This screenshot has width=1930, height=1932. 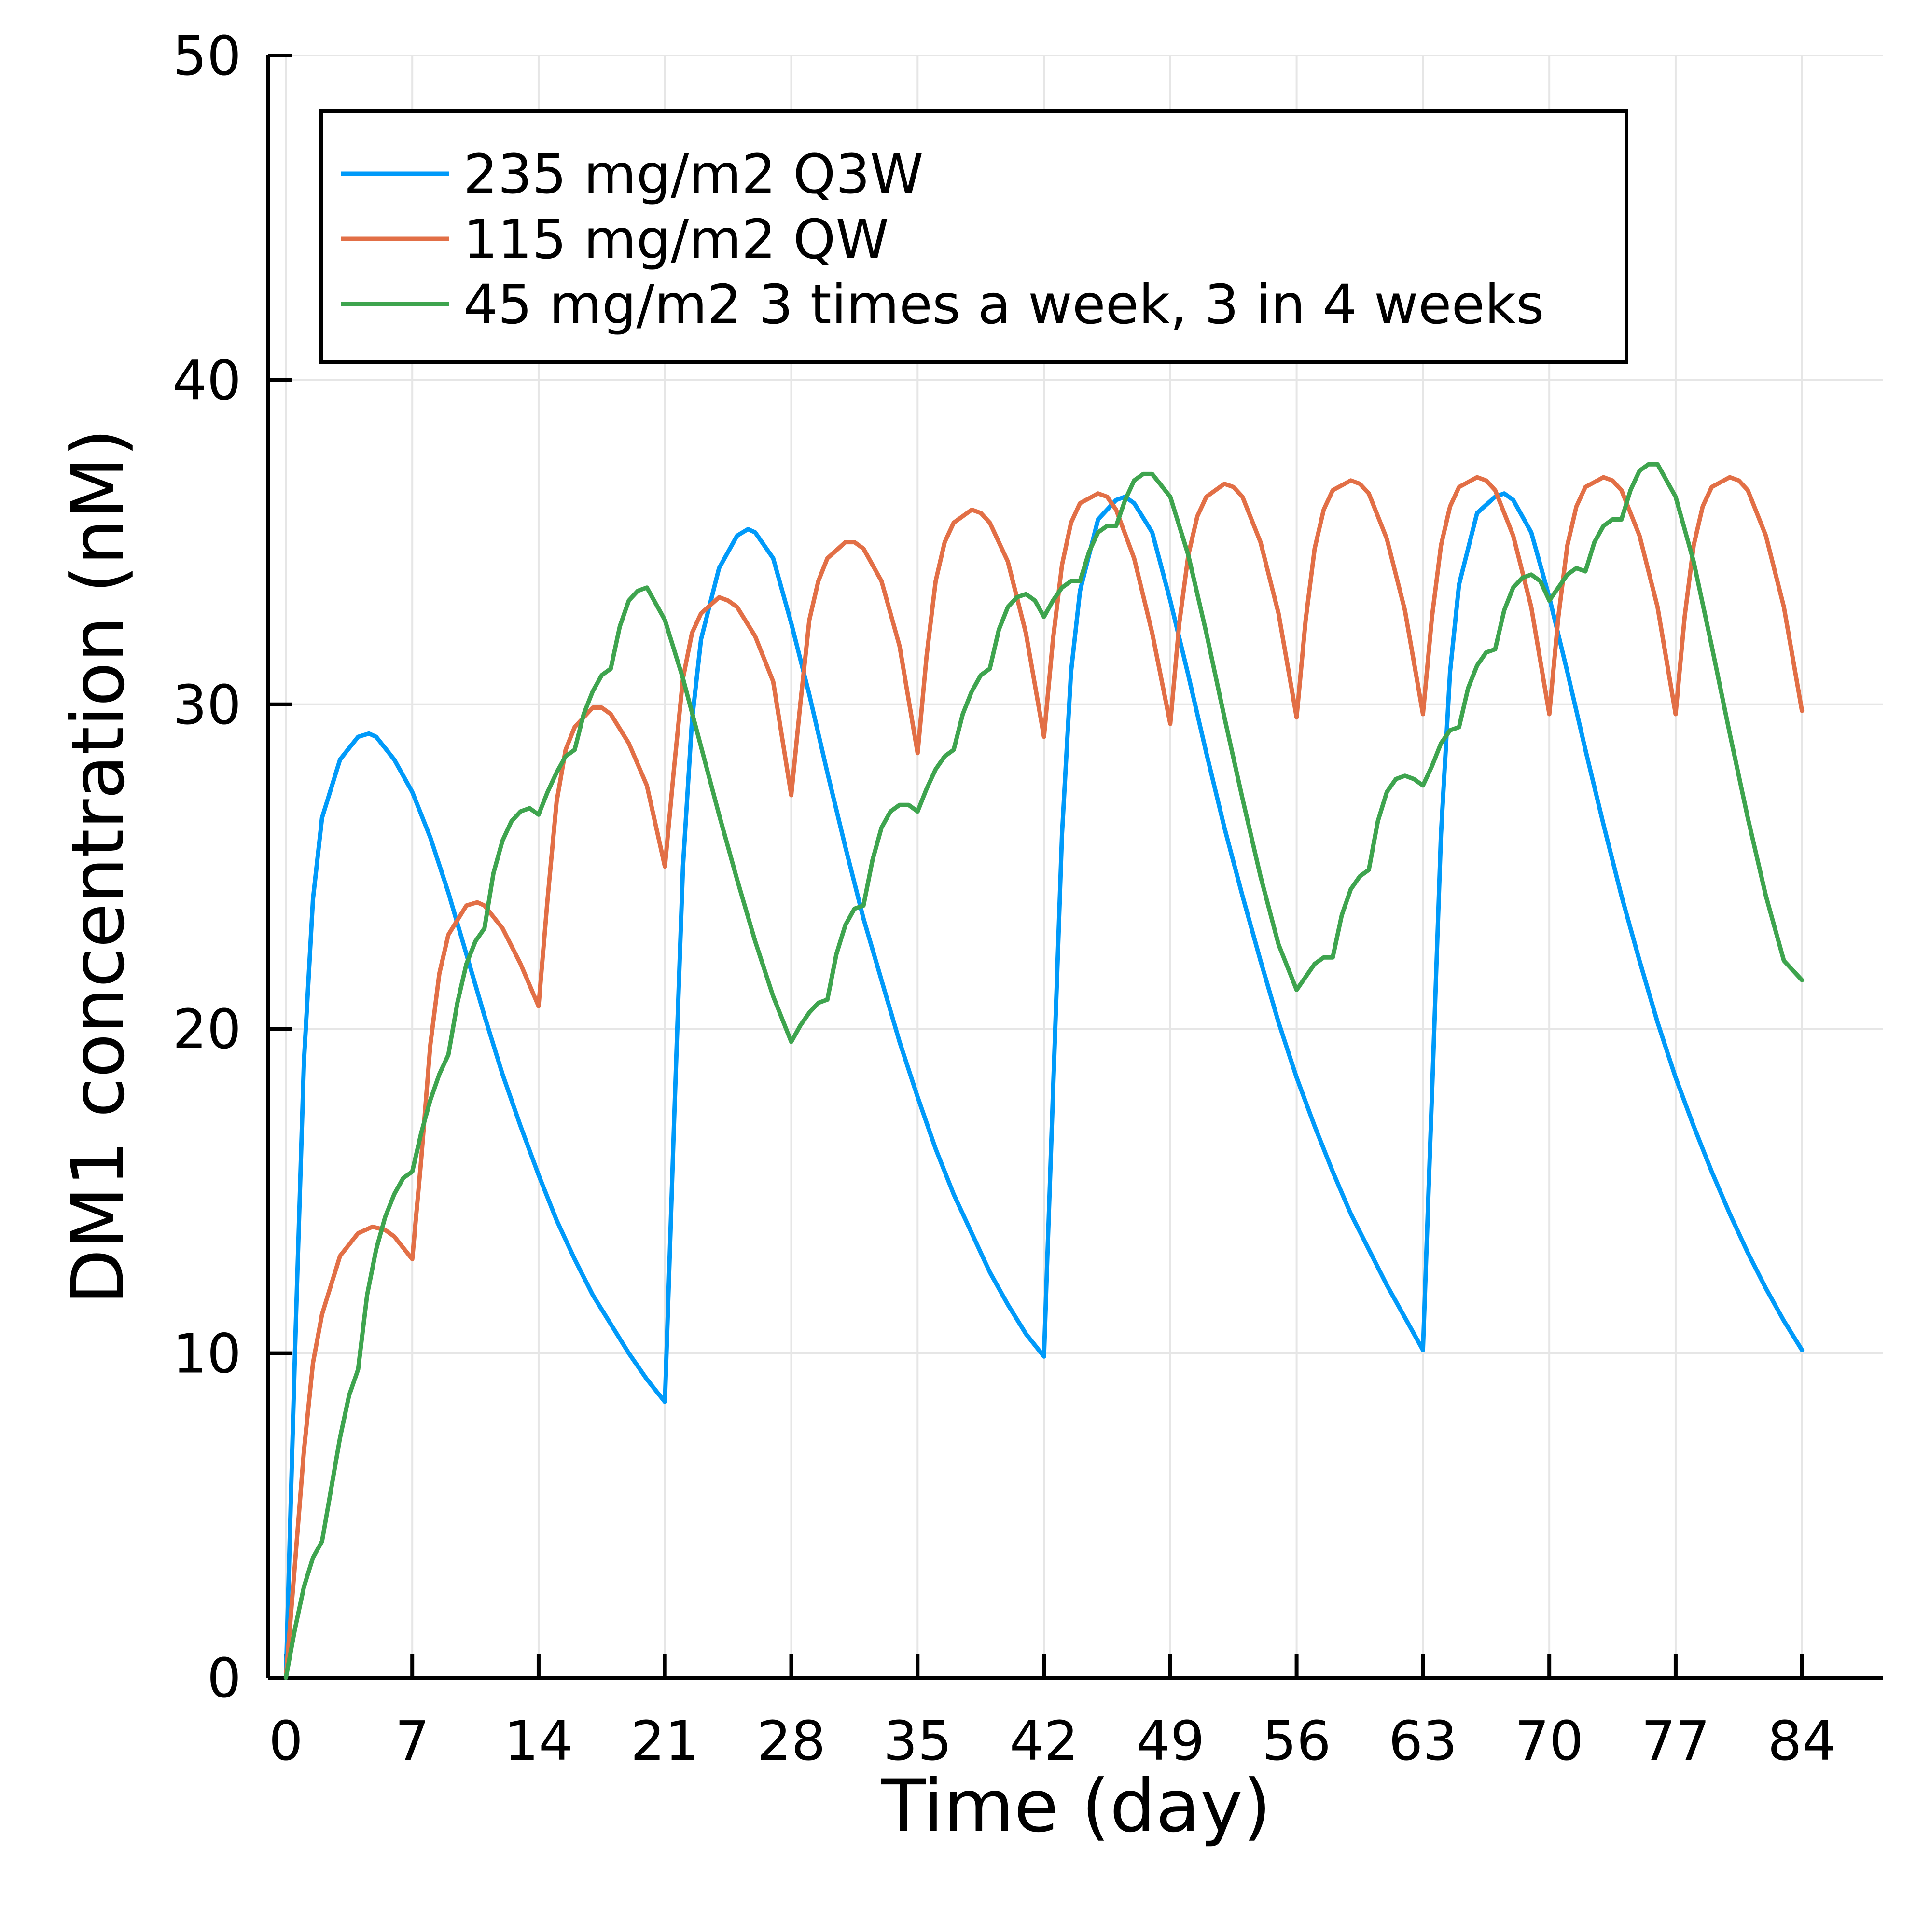 What do you see at coordinates (206, 705) in the screenshot?
I see `y-tick-label: 30` at bounding box center [206, 705].